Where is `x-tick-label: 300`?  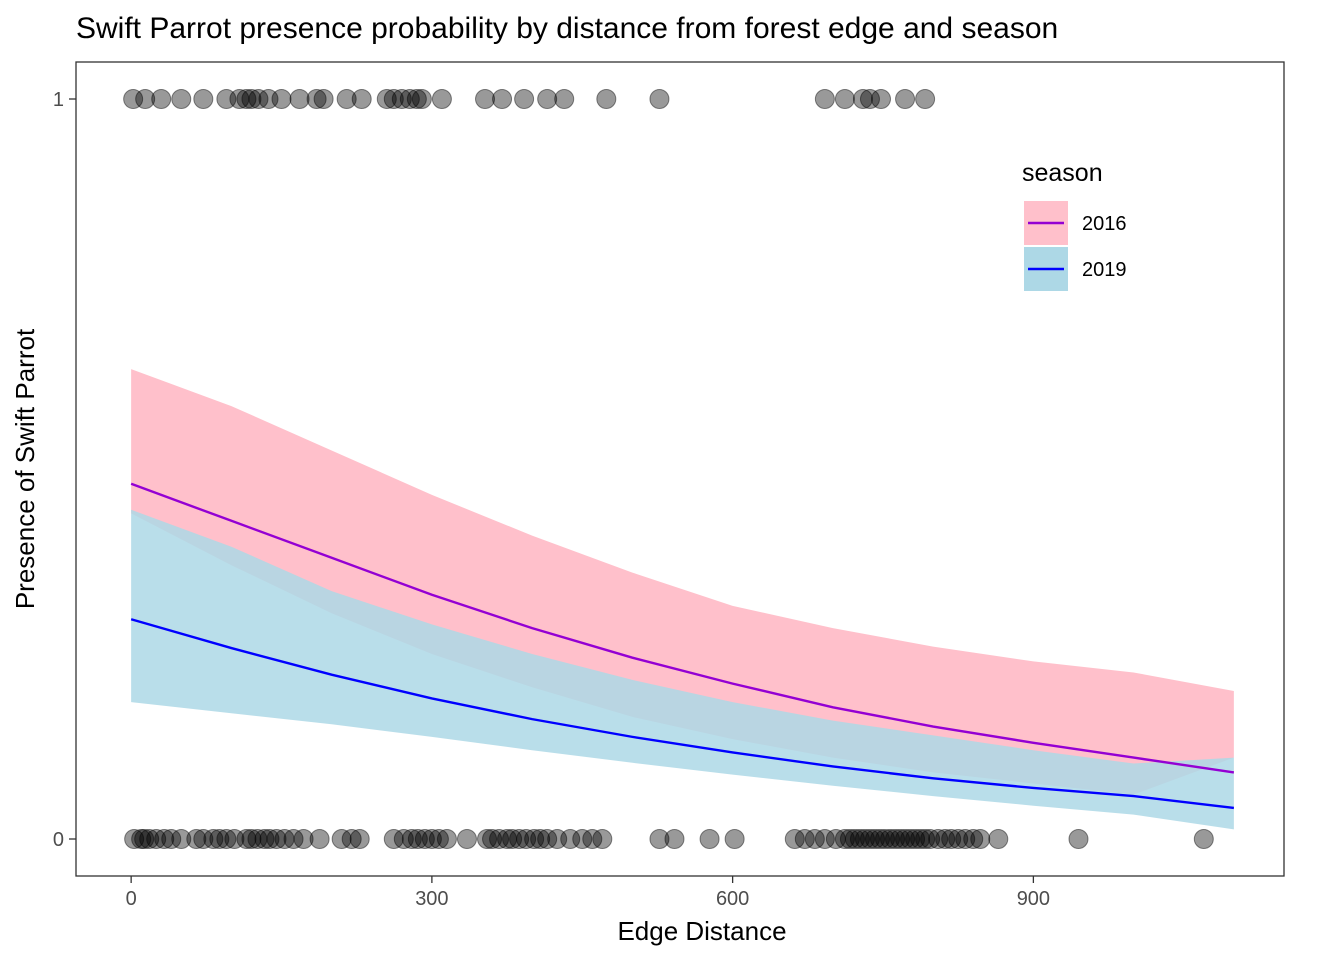
x-tick-label: 300 is located at coordinates (431, 899).